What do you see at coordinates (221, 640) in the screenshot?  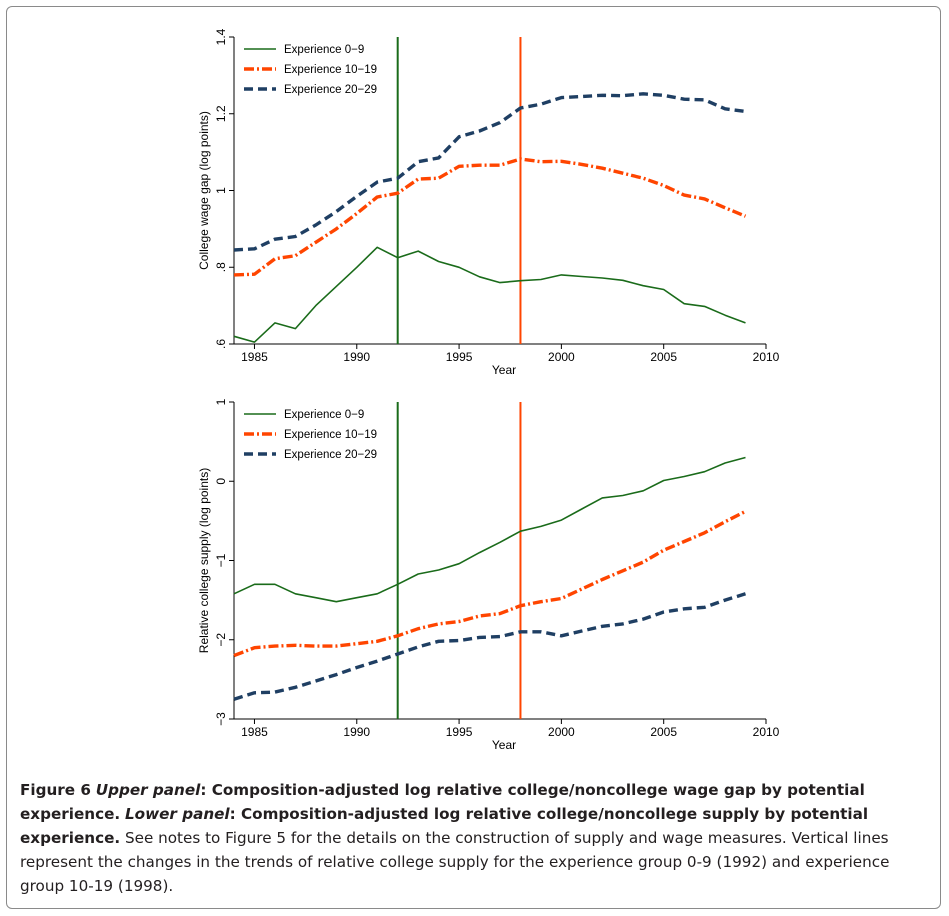 I see `y-tick-label: −2` at bounding box center [221, 640].